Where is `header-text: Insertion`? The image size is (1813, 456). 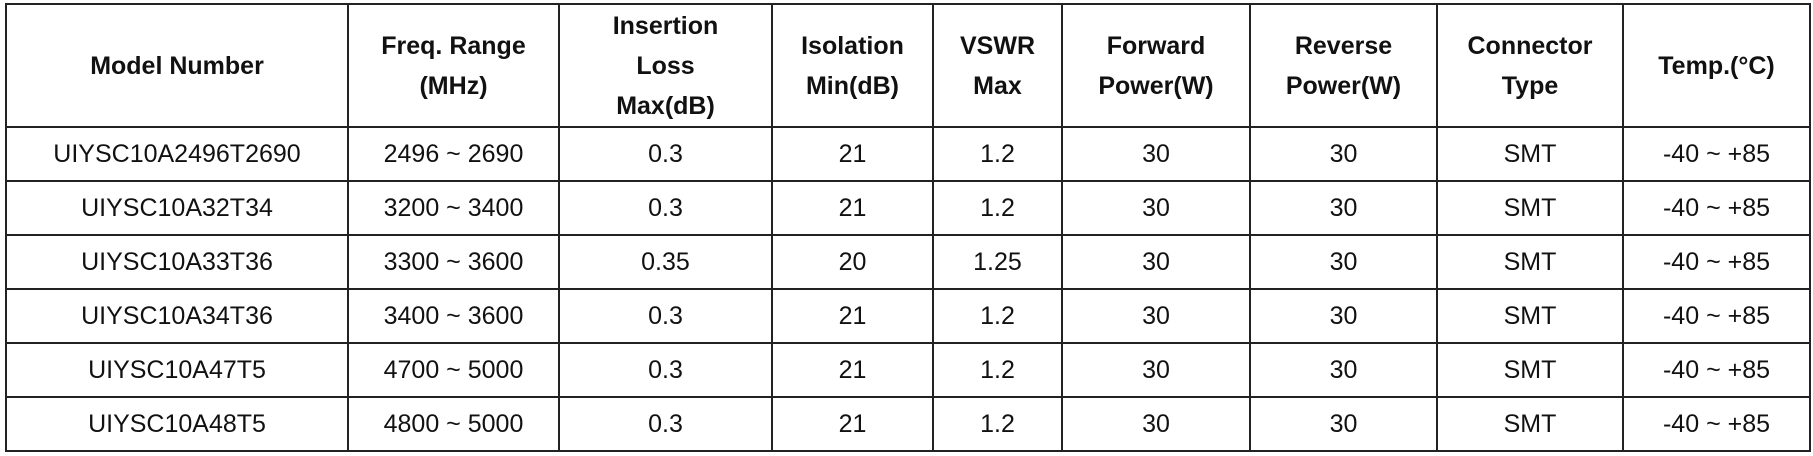
header-text: Insertion is located at coordinates (665, 25).